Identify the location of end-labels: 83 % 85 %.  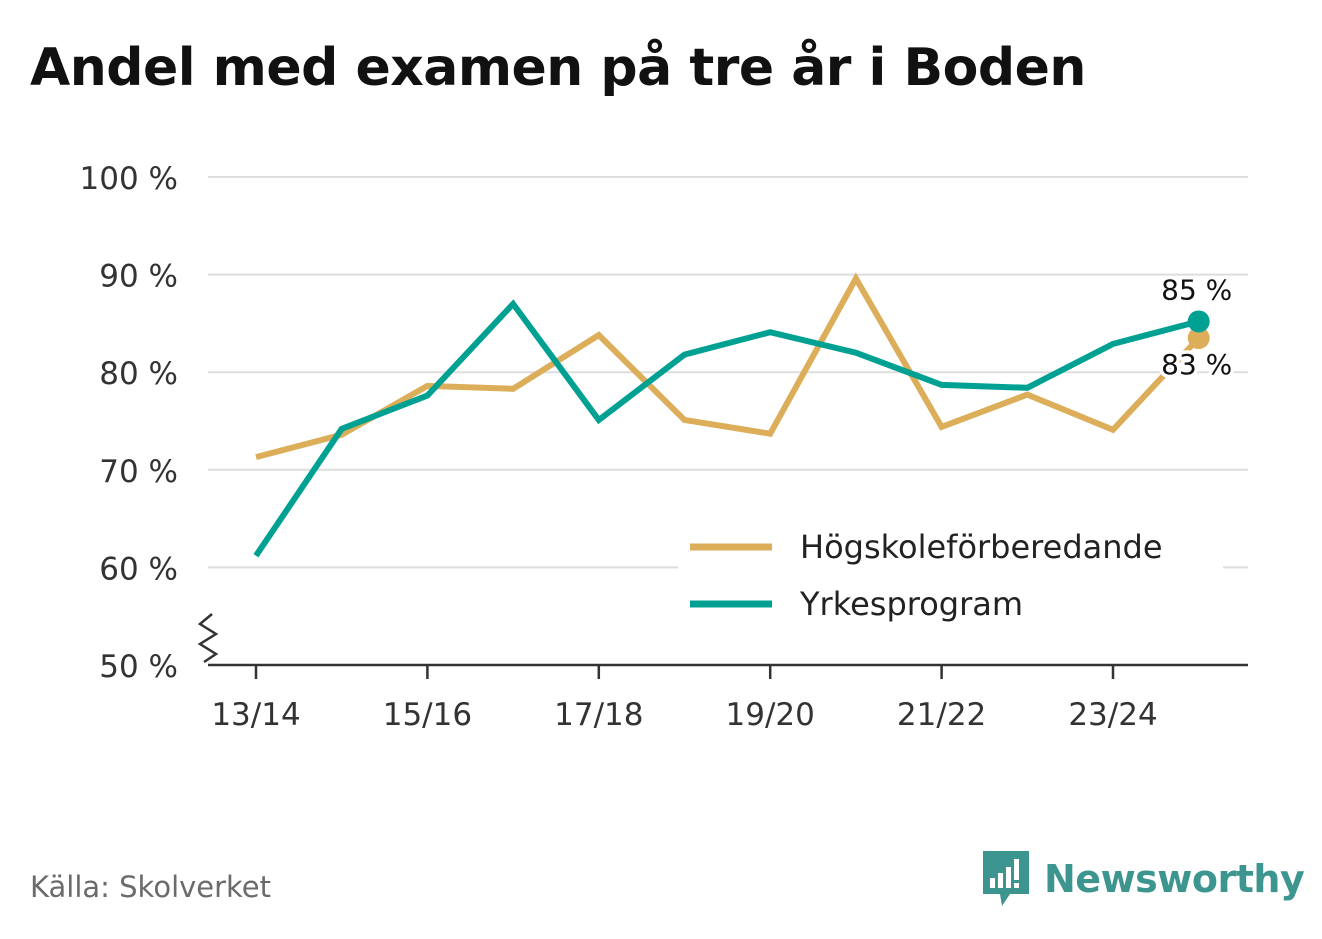
(1197, 327).